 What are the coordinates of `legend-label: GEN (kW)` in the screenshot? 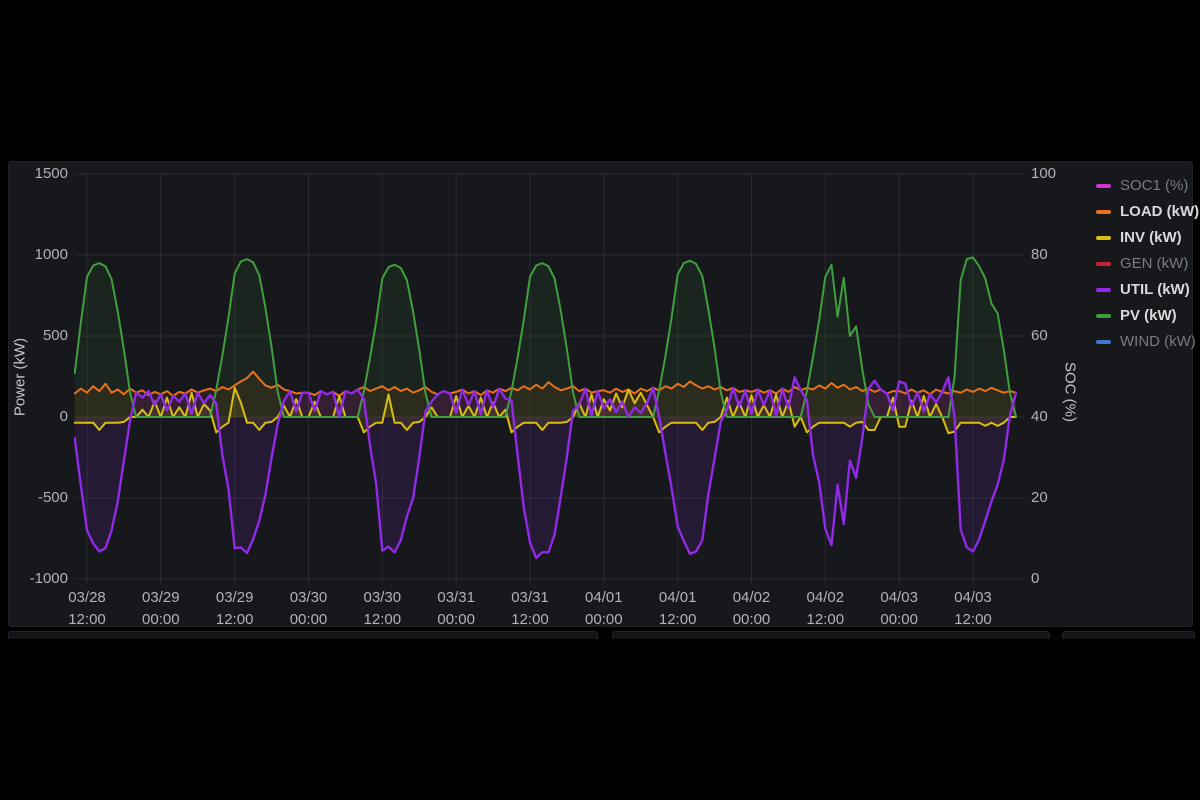 It's located at (1154, 263).